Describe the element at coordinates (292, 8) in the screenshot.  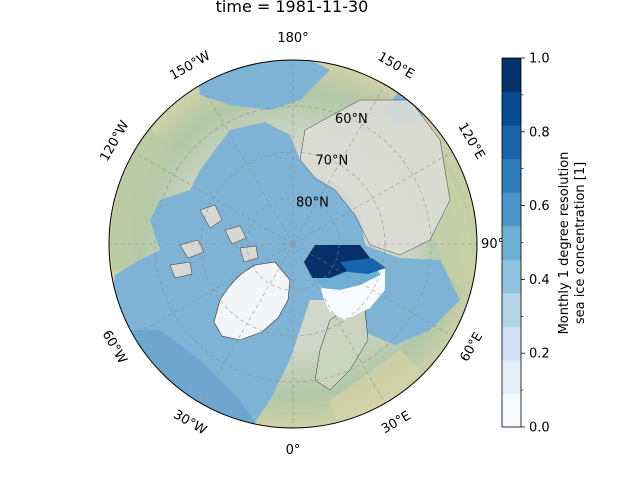
I see `plot-title: time = 1981-11-30` at that location.